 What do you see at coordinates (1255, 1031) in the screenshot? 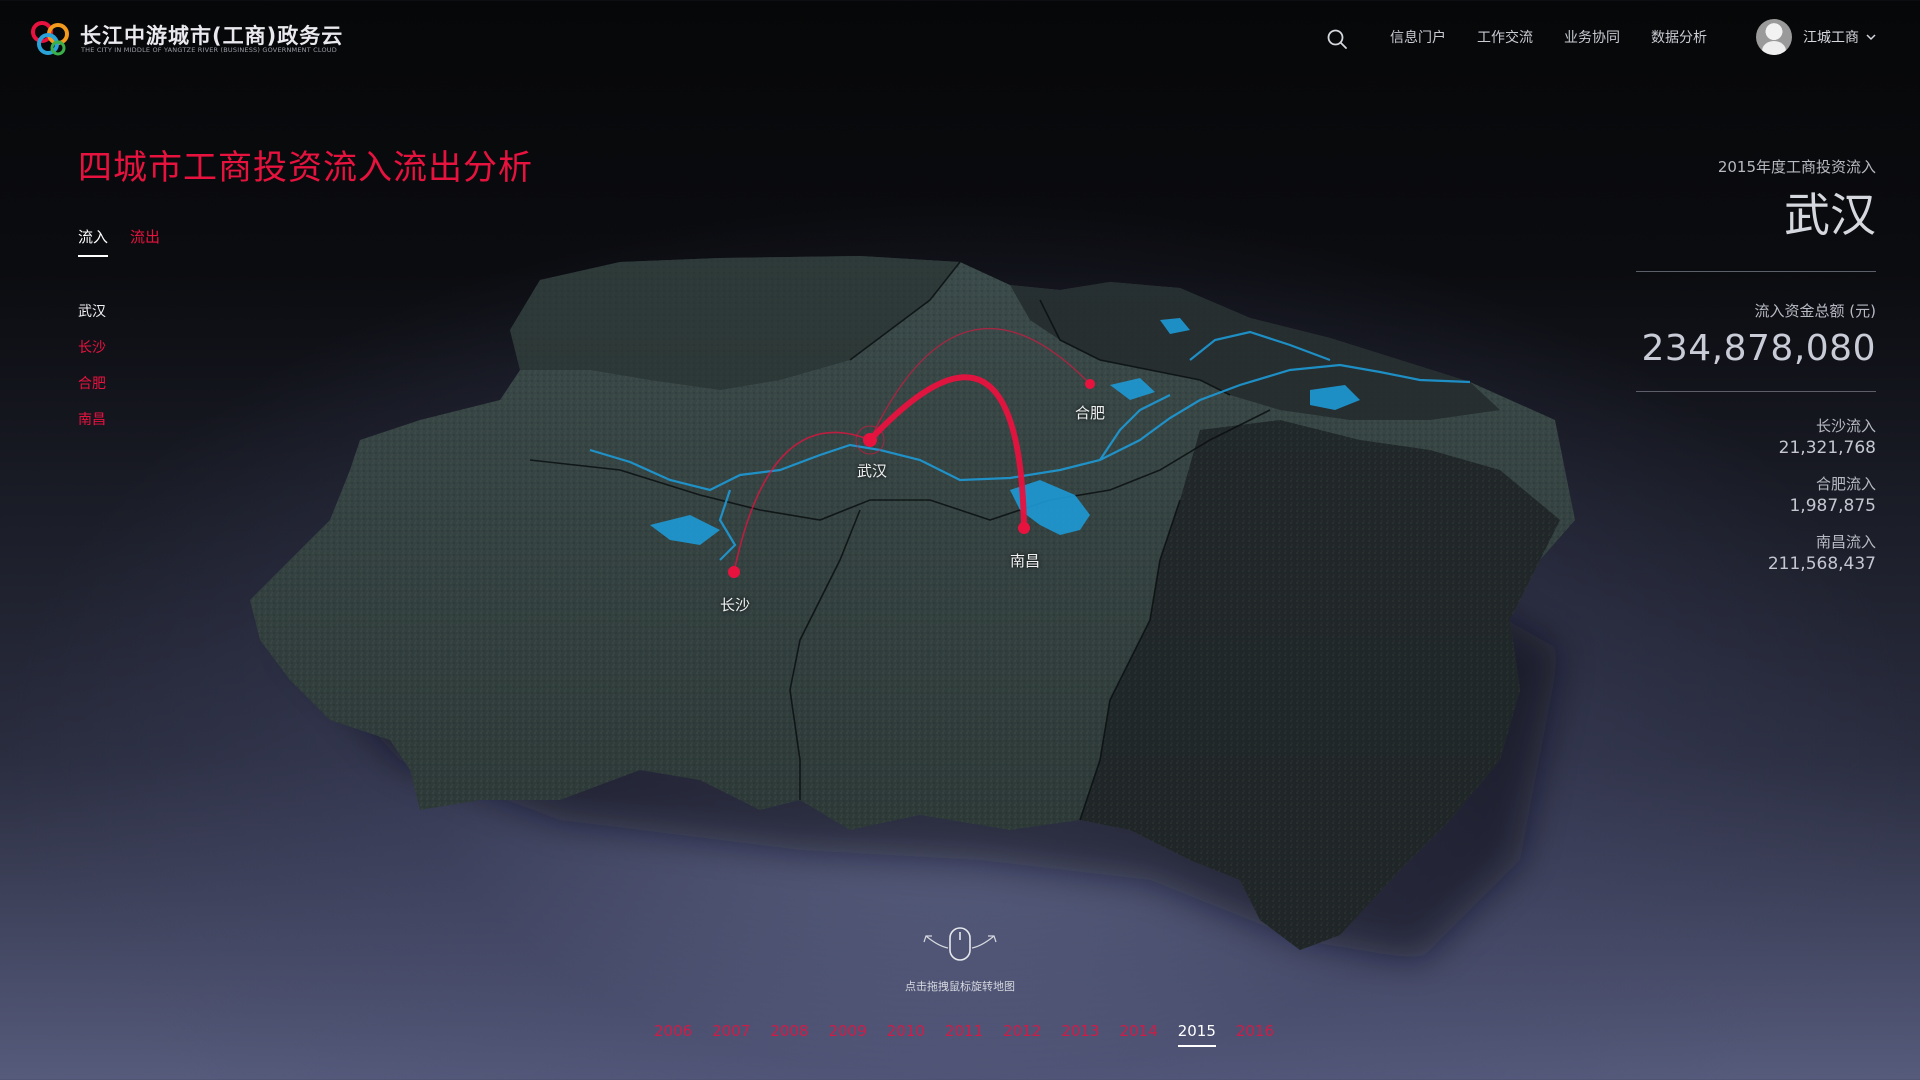
I see `year-2016: 2016` at bounding box center [1255, 1031].